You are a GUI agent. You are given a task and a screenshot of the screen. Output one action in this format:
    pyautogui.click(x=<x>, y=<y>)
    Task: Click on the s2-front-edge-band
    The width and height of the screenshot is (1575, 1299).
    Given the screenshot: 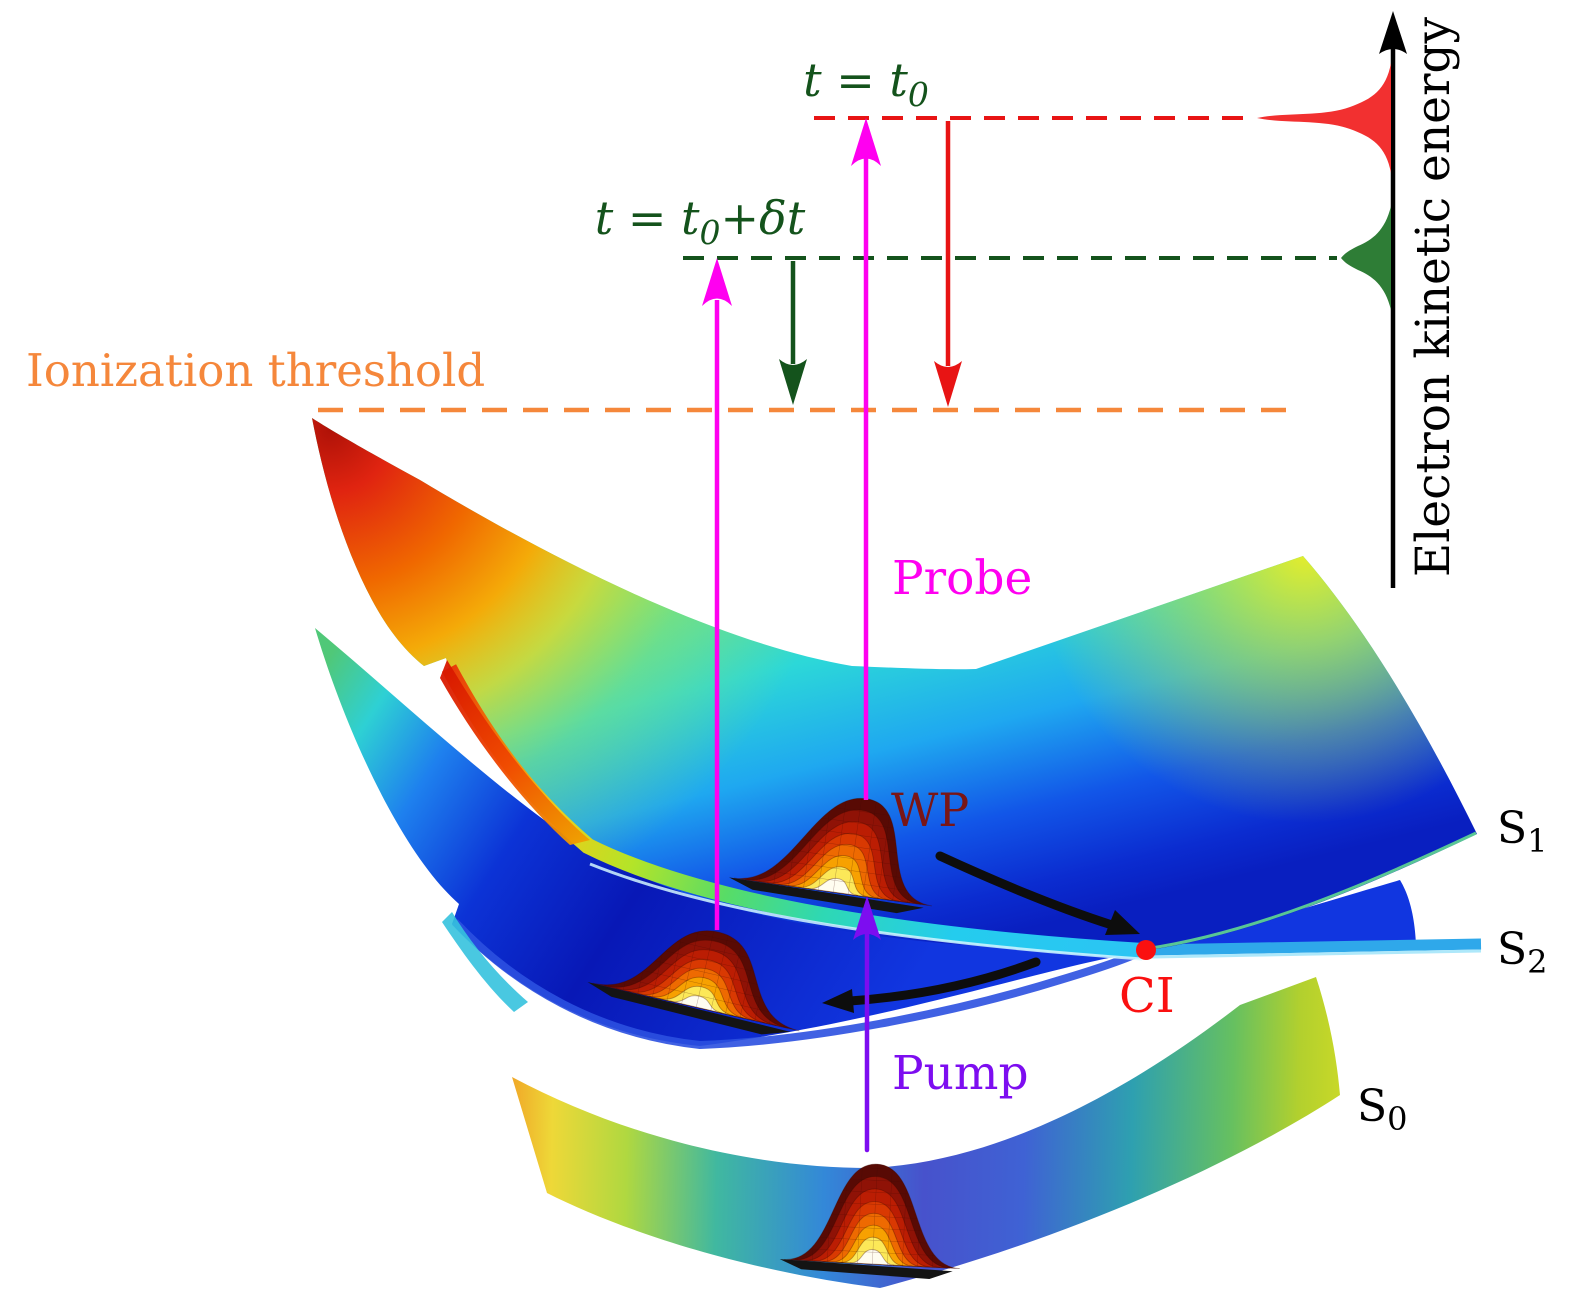 What is the action you would take?
    pyautogui.click(x=798, y=984)
    